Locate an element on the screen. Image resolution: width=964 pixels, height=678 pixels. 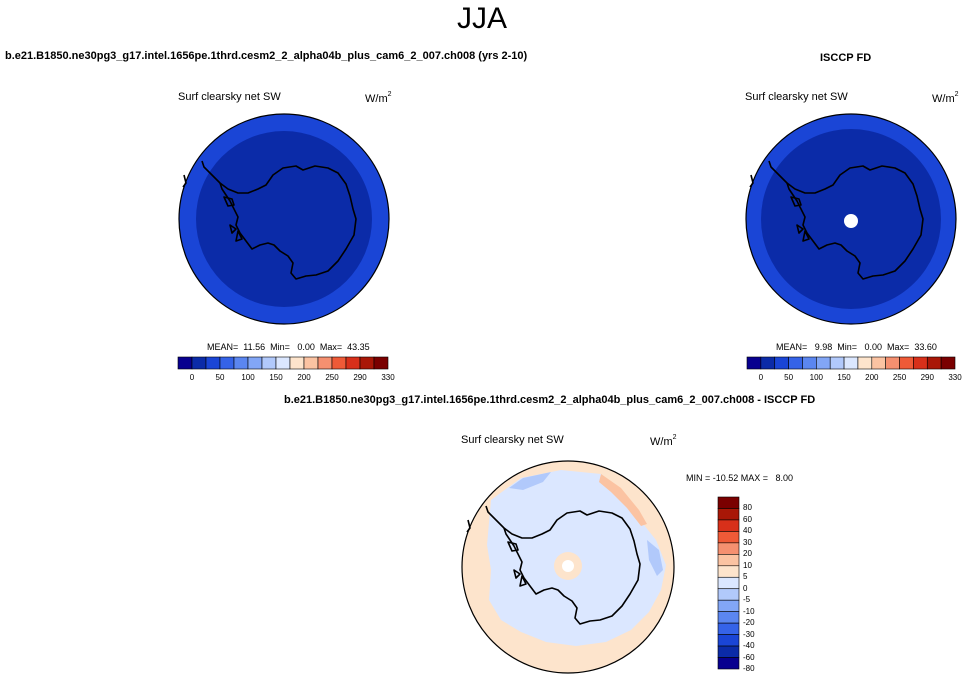
diff-antarctica-coastline is located at coordinates (553, 565).